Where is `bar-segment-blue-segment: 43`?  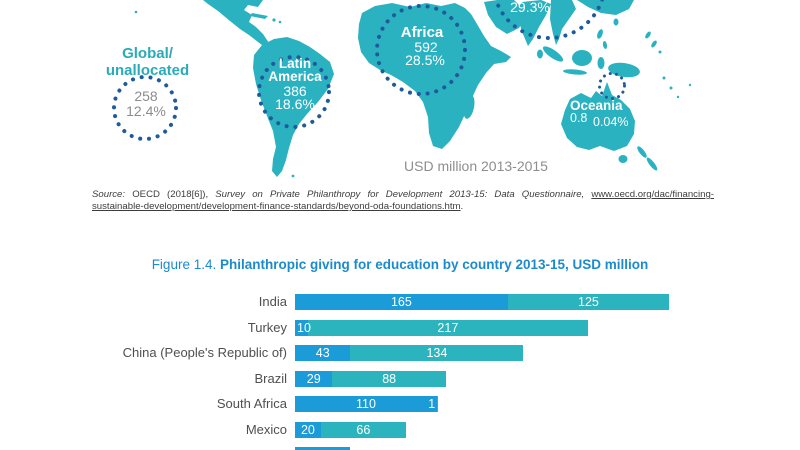 bar-segment-blue-segment: 43 is located at coordinates (323, 353).